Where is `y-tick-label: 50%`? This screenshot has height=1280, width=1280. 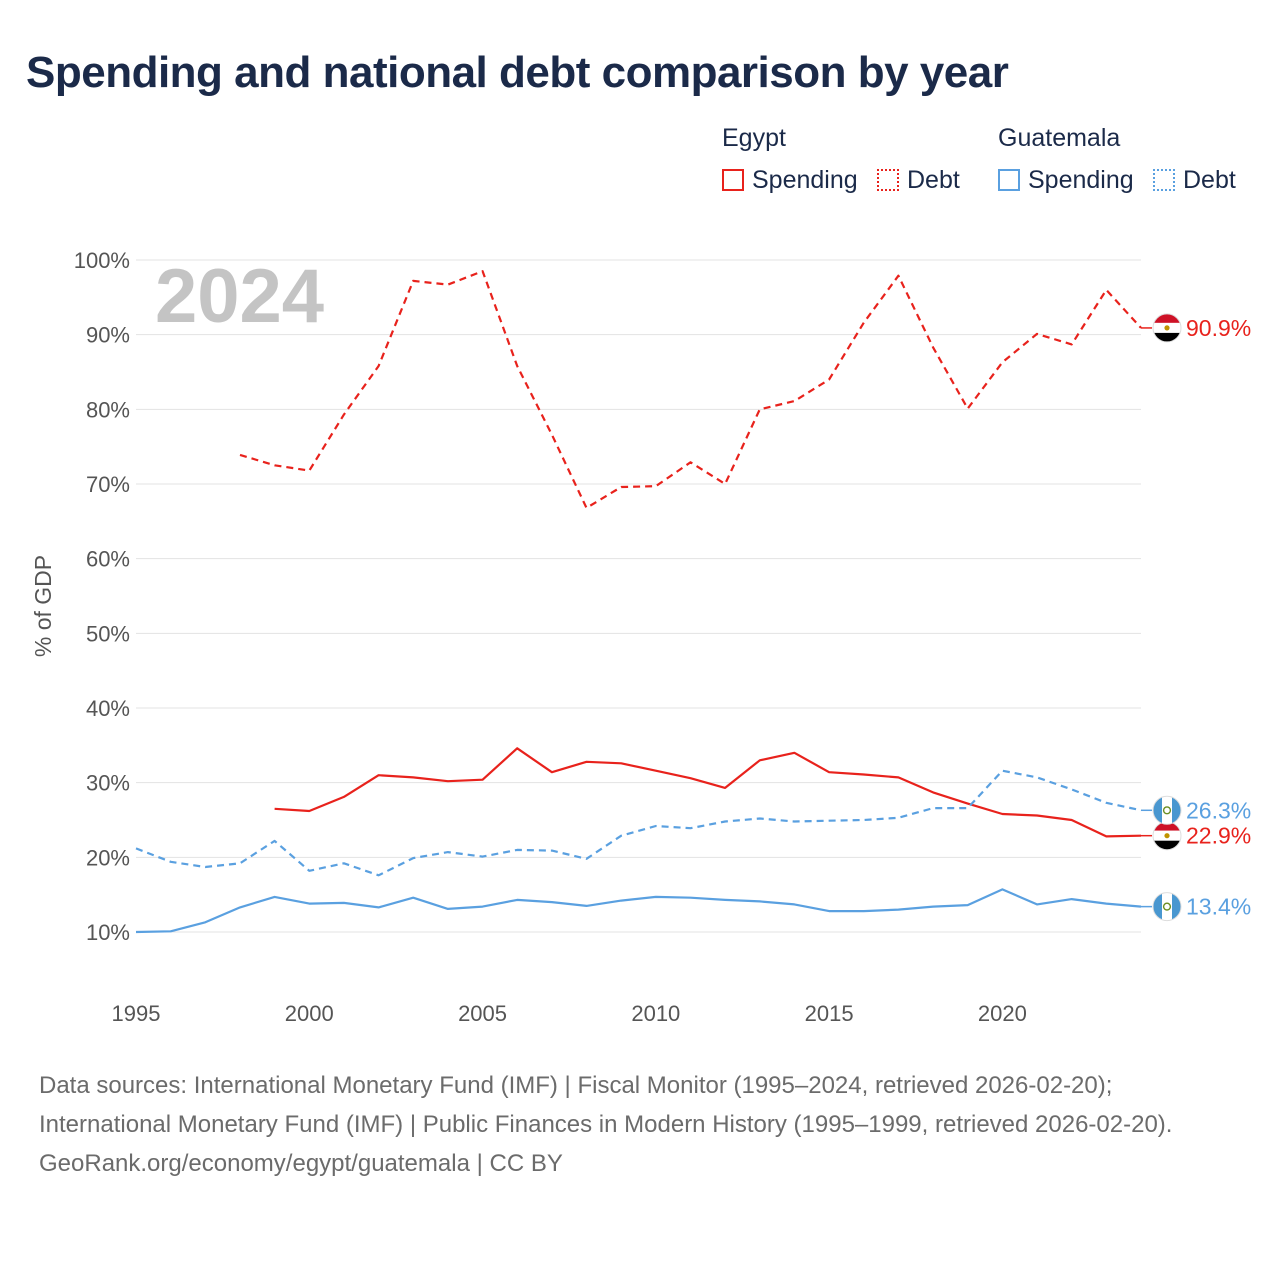
y-tick-label: 50% is located at coordinates (108, 633).